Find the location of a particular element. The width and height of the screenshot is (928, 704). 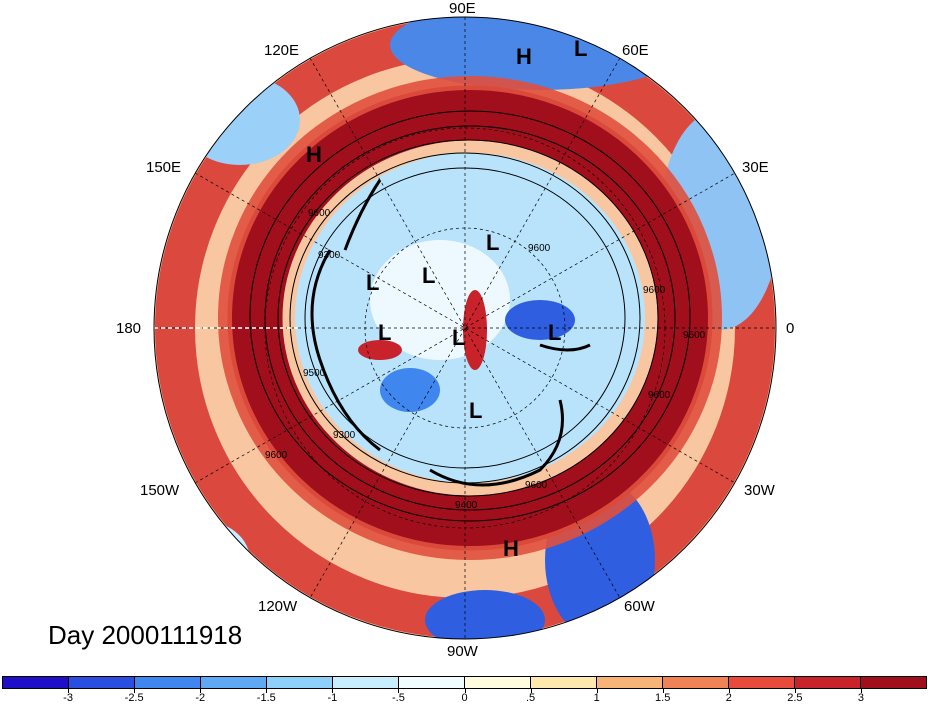

colorbar-tick-label: -3 is located at coordinates (68, 698).